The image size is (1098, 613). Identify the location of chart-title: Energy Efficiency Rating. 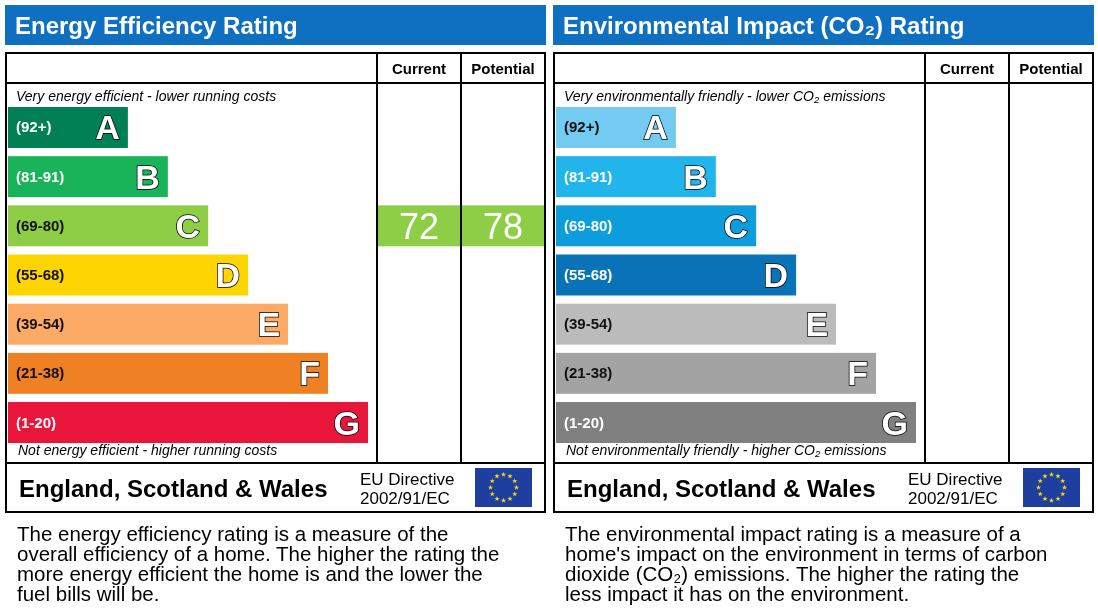
(156, 25).